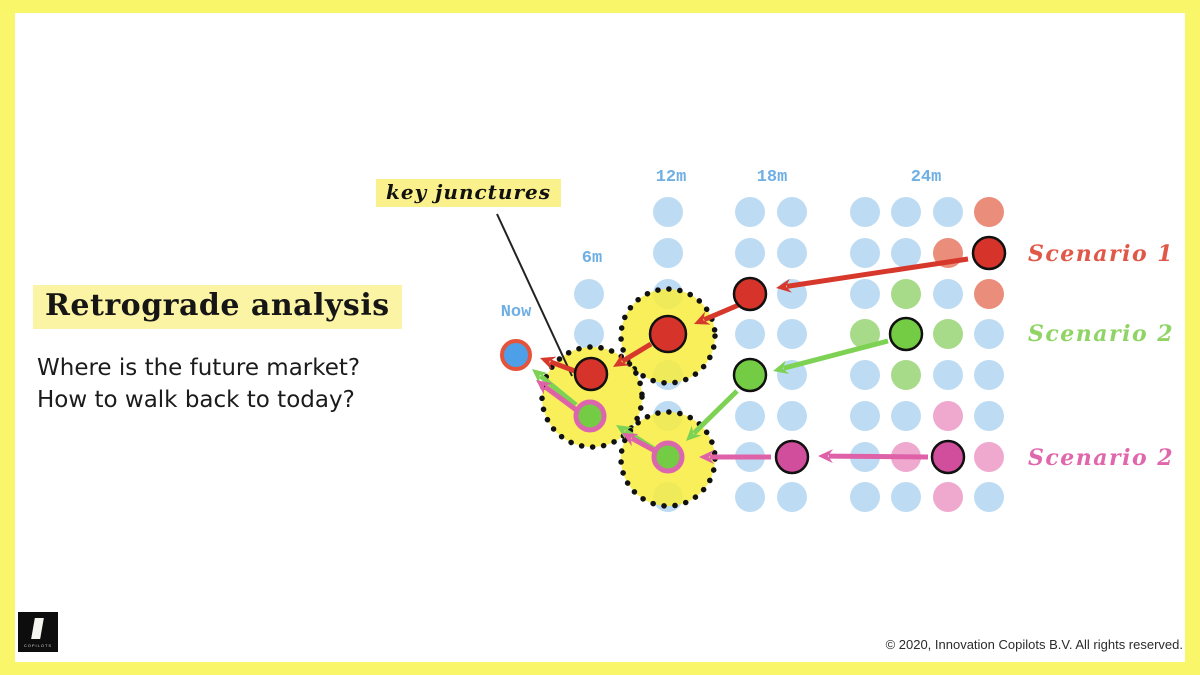 This screenshot has width=1200, height=675. I want to click on key-juncture-dot-red-6m, so click(591, 374).